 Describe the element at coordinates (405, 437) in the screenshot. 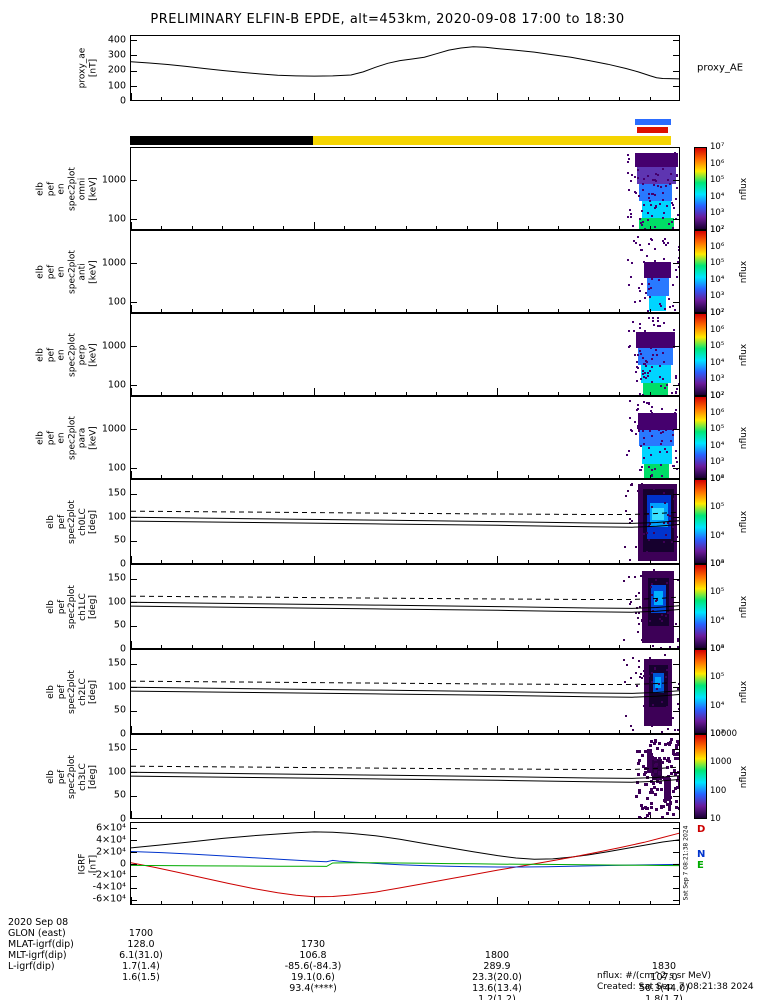

I see `panel-para` at that location.